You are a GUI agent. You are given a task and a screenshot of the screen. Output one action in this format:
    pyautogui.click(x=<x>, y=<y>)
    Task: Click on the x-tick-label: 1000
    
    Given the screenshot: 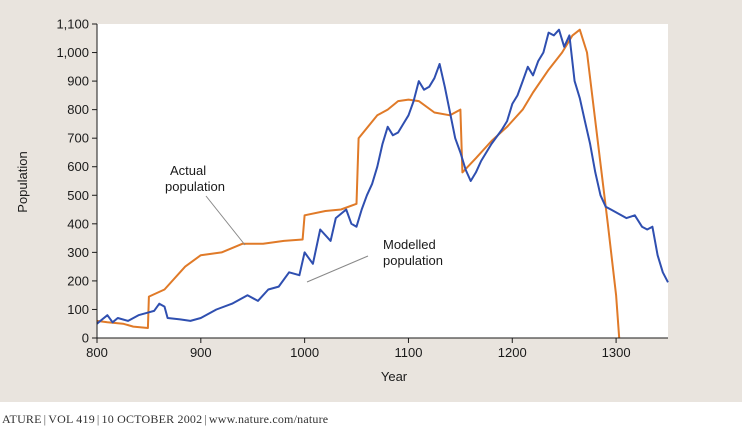 What is the action you would take?
    pyautogui.click(x=304, y=352)
    